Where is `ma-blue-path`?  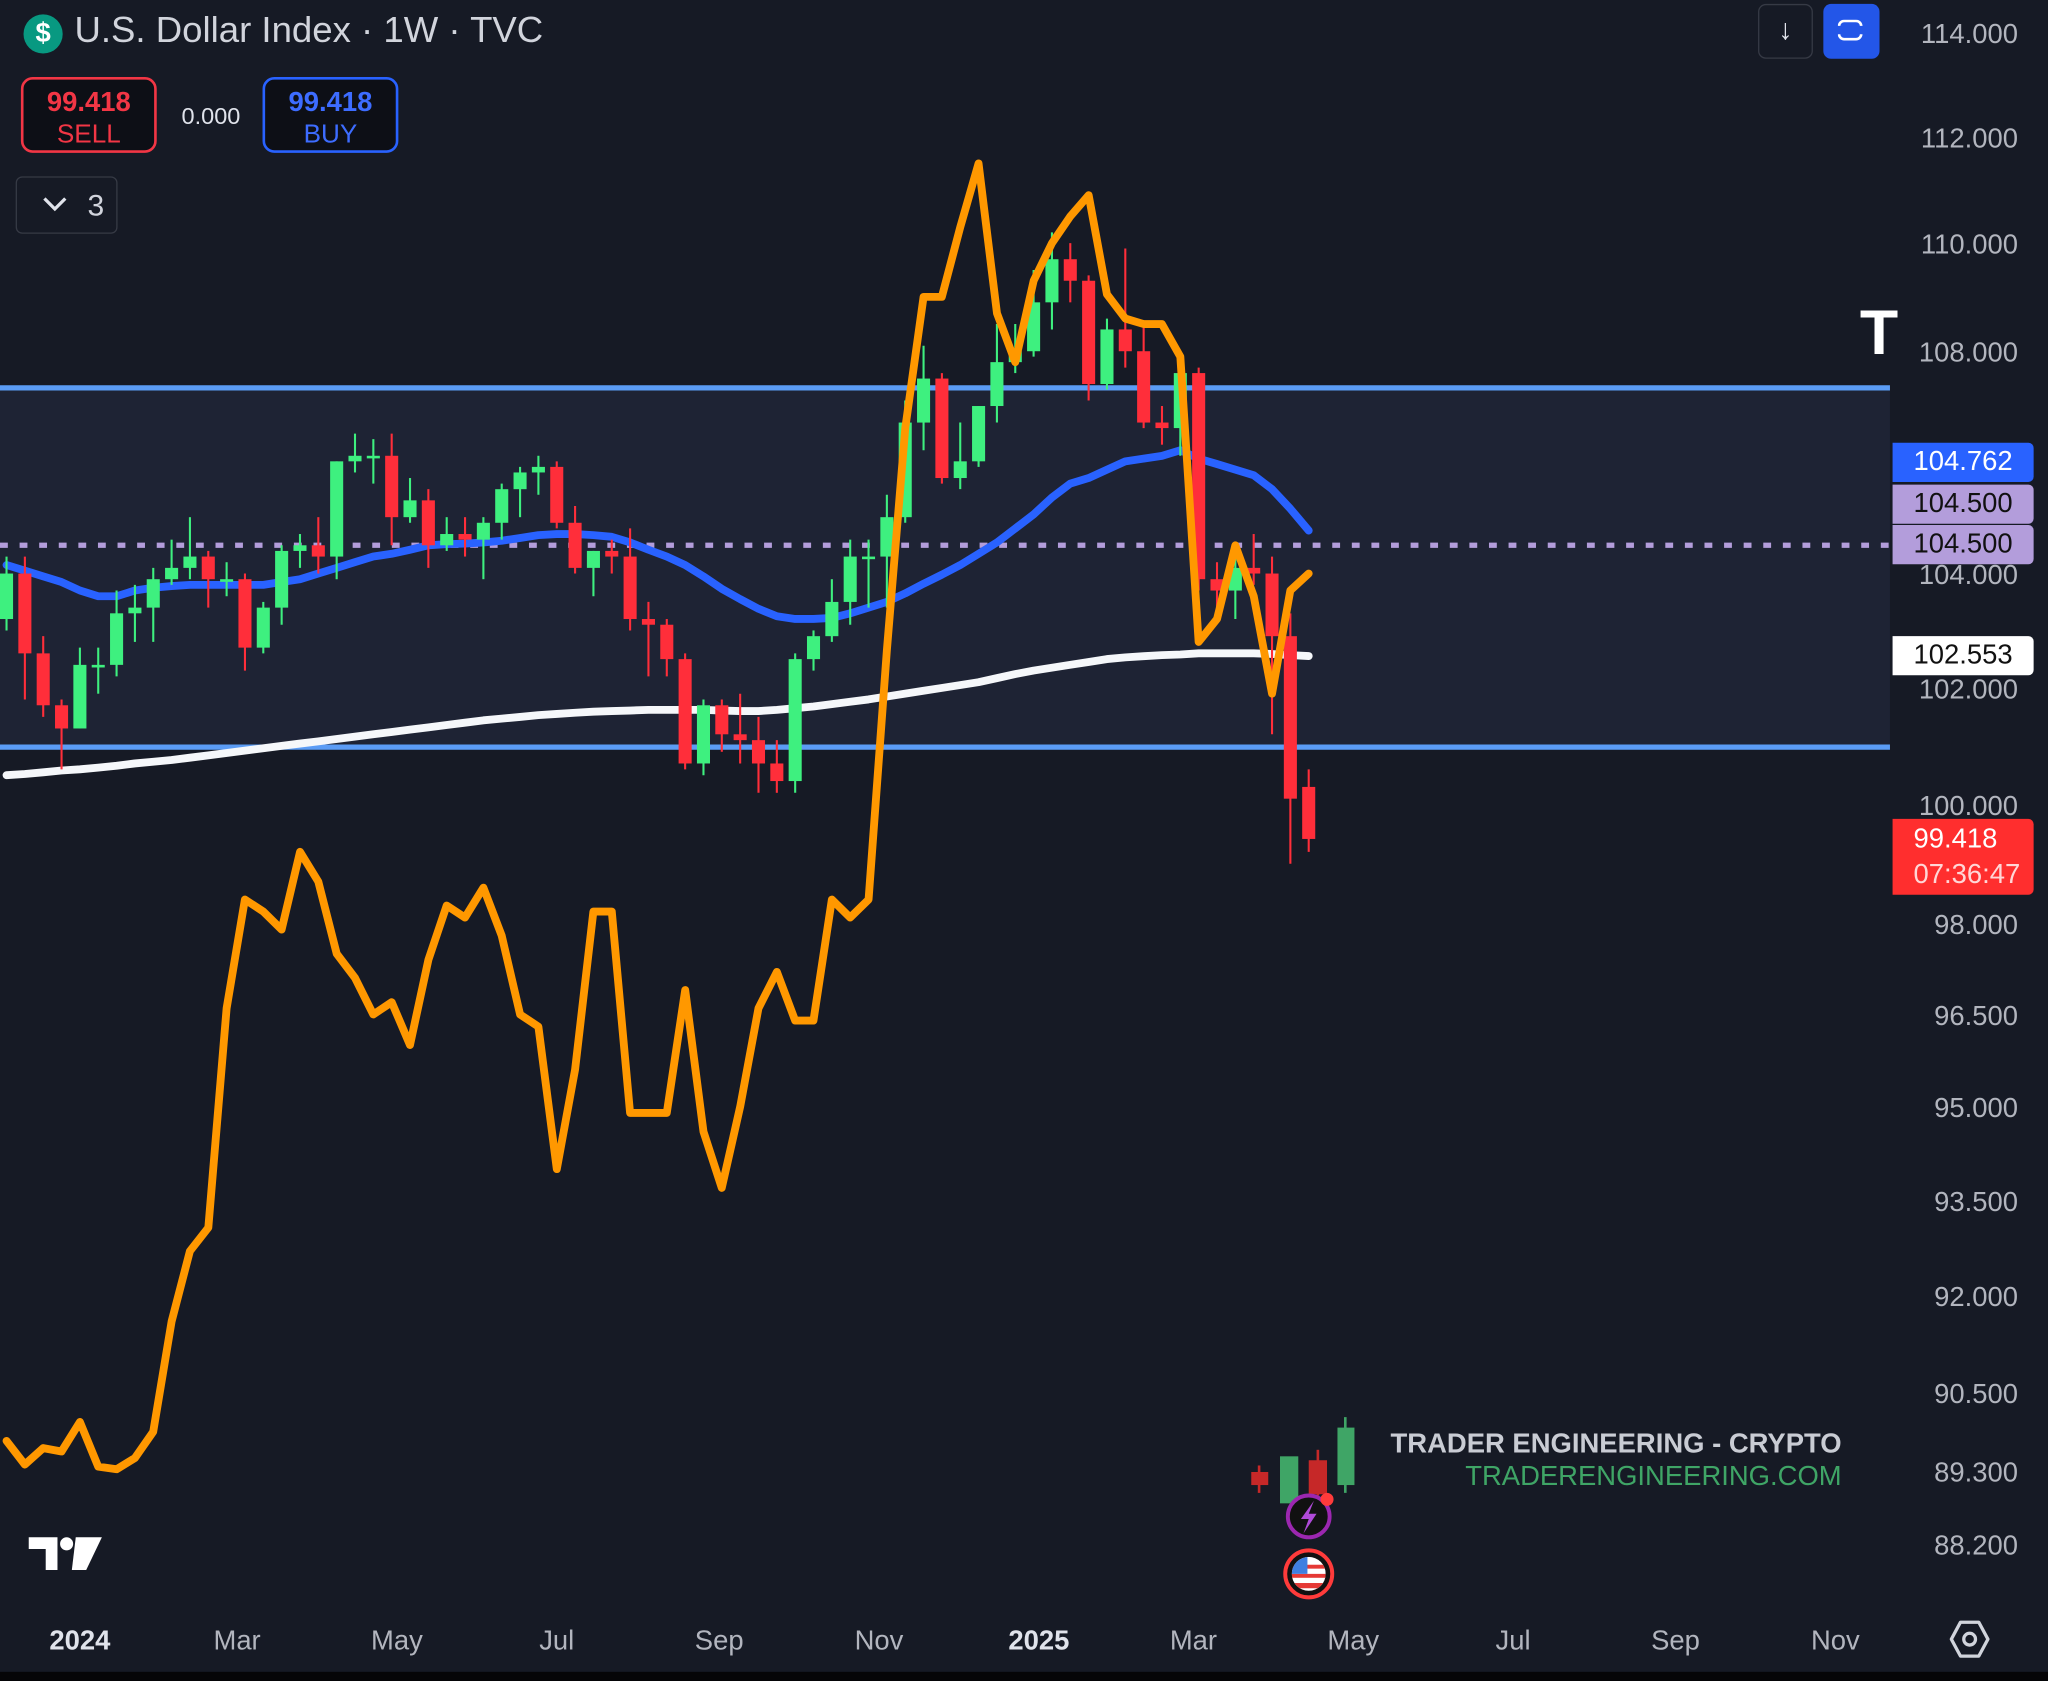
ma-blue-path is located at coordinates (657, 534).